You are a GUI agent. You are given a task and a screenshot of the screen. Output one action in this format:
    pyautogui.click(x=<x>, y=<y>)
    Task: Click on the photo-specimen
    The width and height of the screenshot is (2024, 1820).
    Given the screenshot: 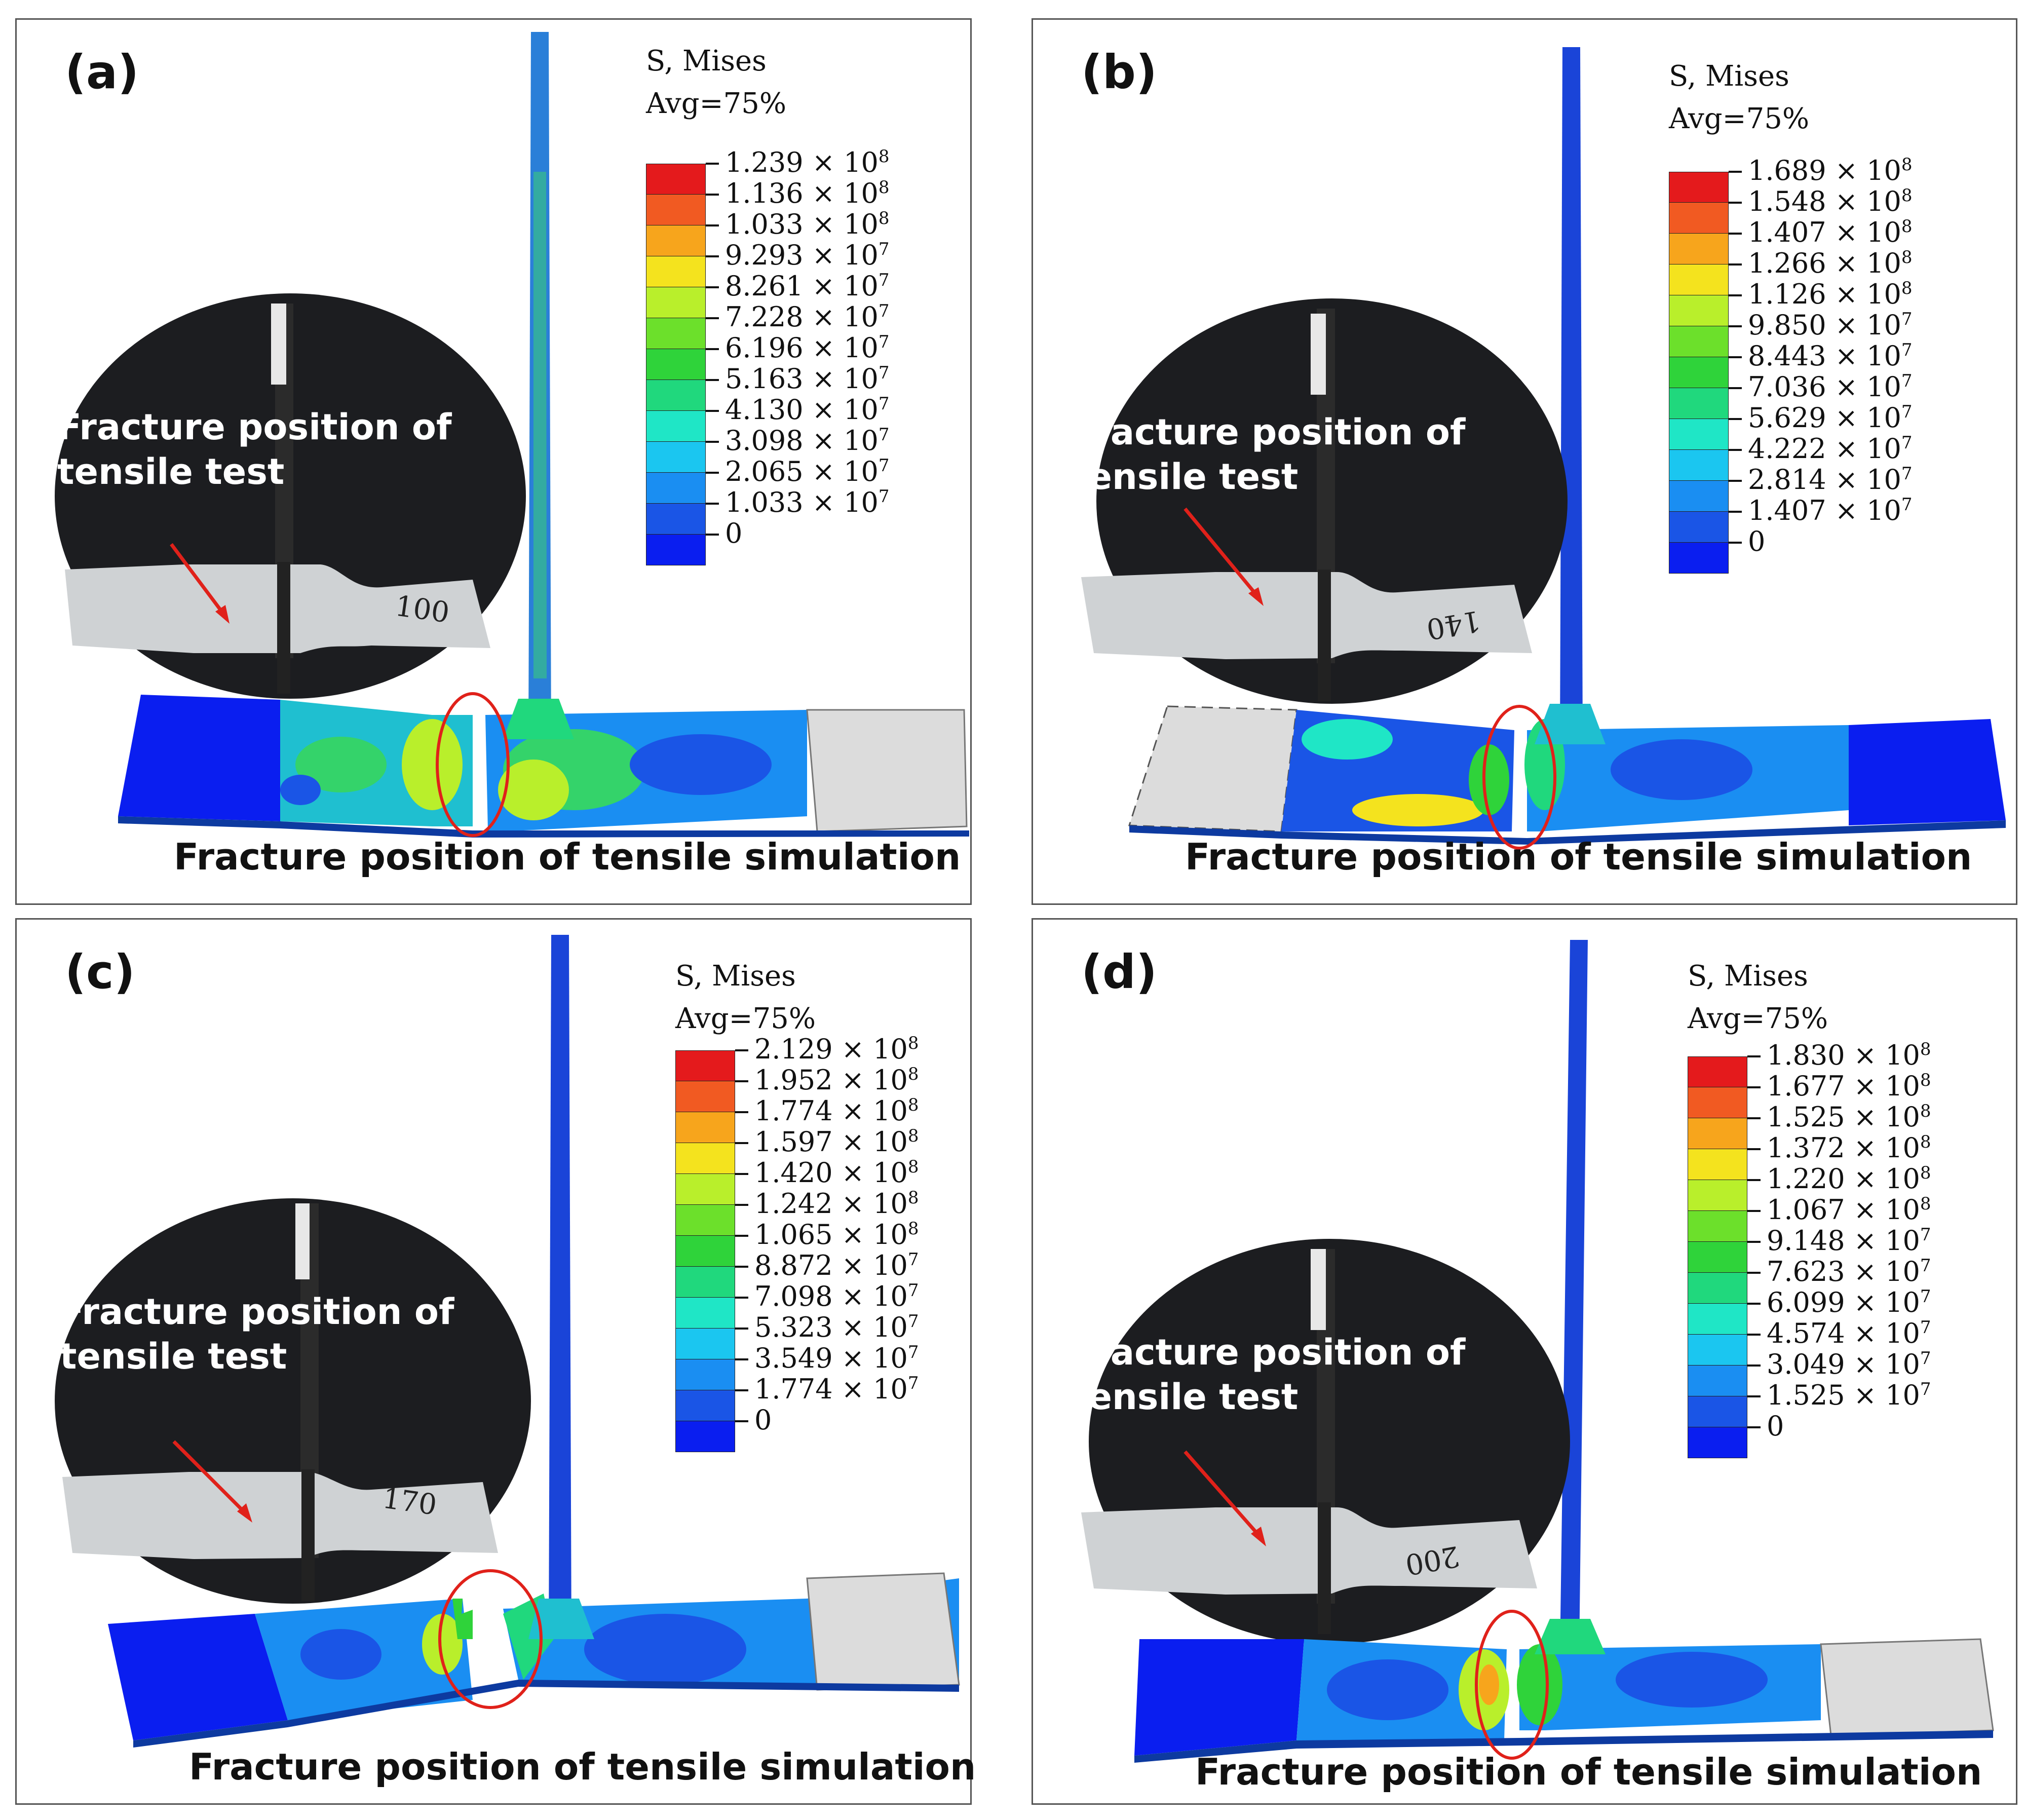 What is the action you would take?
    pyautogui.click(x=1307, y=615)
    